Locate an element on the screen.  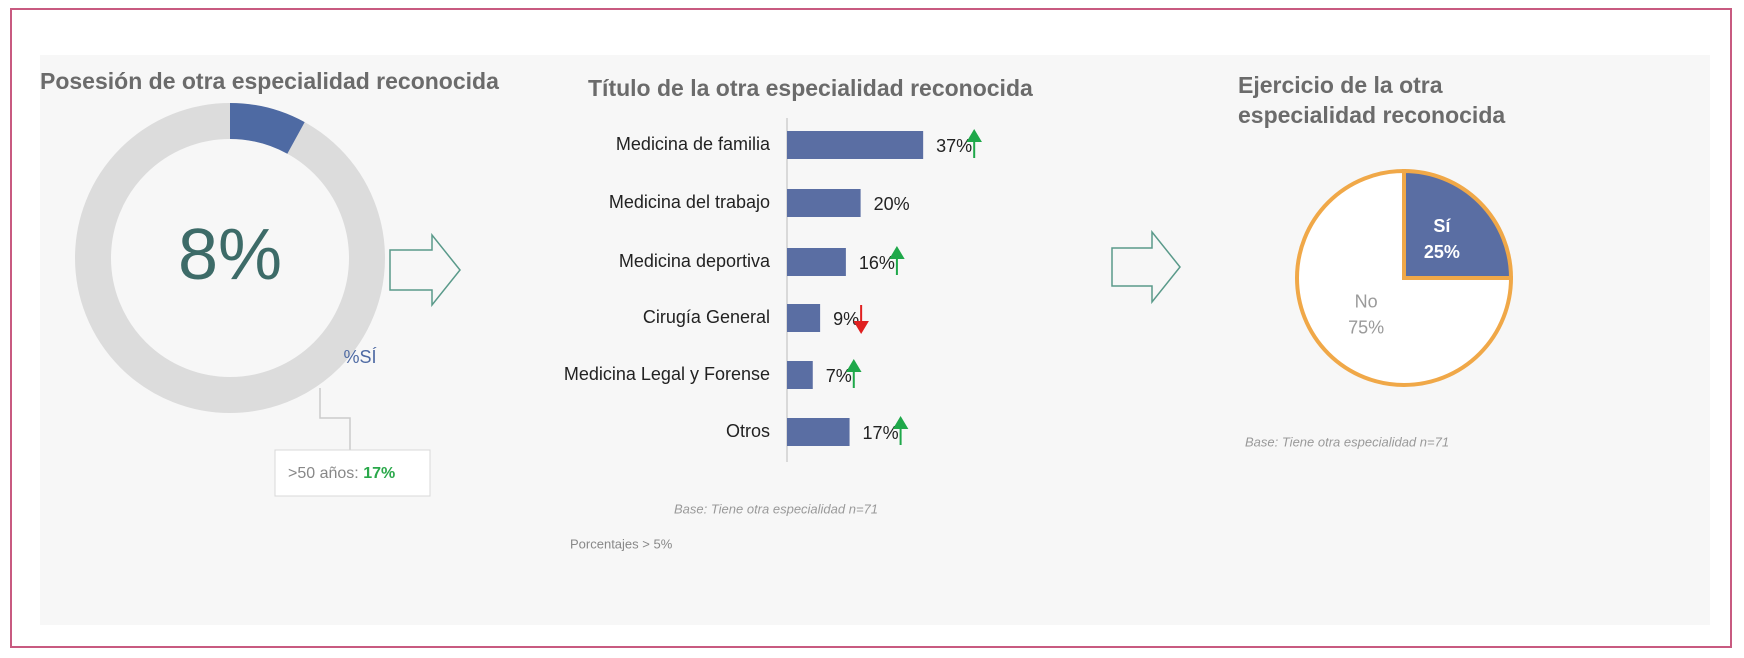
annotation: >50 años: 17% is located at coordinates (341, 473).